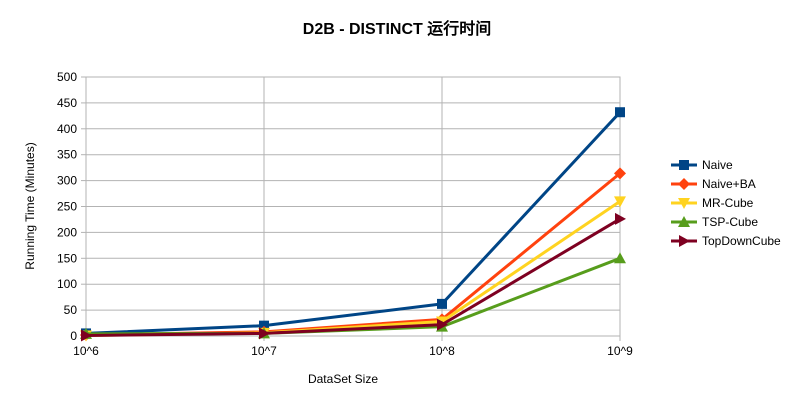 This screenshot has height=405, width=795. What do you see at coordinates (343, 379) in the screenshot?
I see `x-axis-label: DataSet Size` at bounding box center [343, 379].